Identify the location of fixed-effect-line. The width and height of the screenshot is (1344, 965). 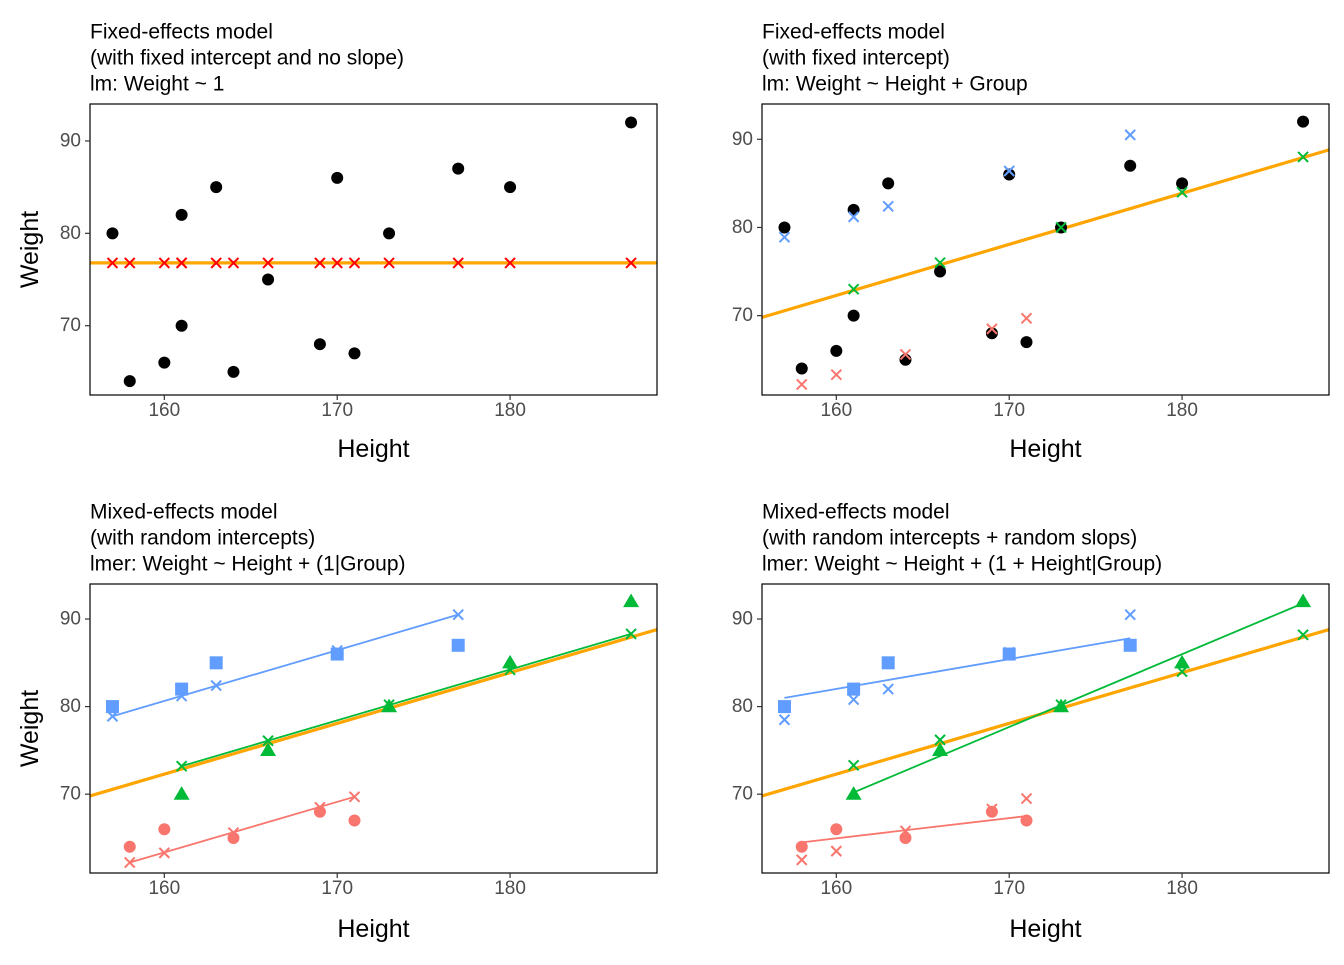
(1045, 713).